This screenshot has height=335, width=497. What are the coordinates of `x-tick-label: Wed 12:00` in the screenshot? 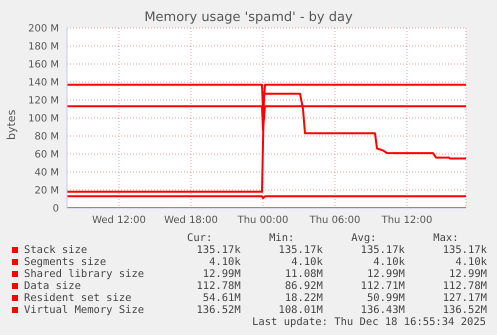 It's located at (119, 220).